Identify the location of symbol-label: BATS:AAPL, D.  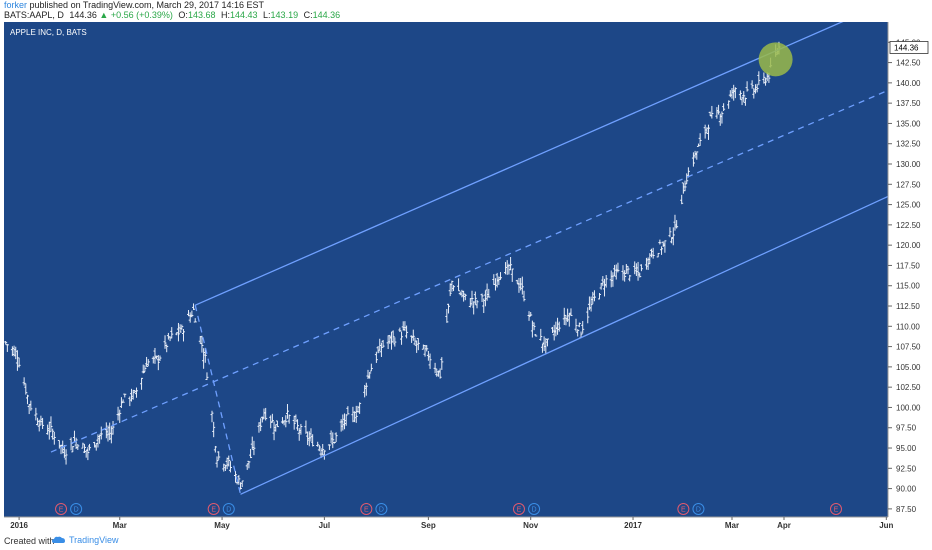
(34, 15).